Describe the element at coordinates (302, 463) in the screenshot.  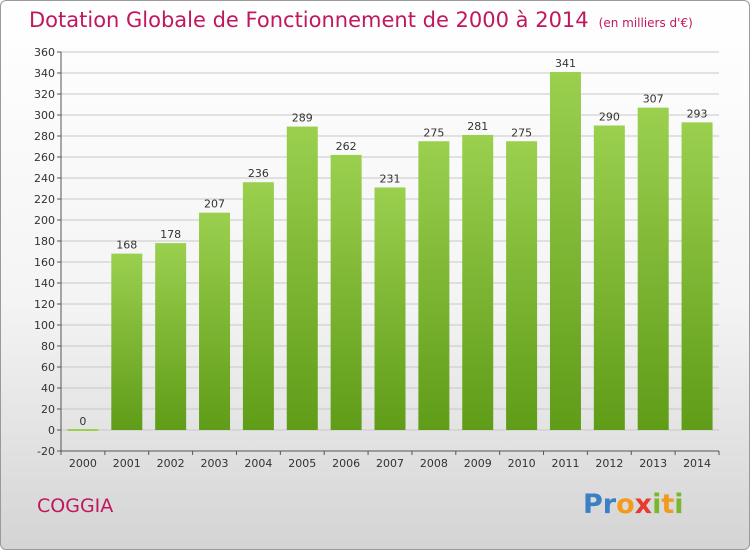
I see `x-tick-label-2005: 2005` at that location.